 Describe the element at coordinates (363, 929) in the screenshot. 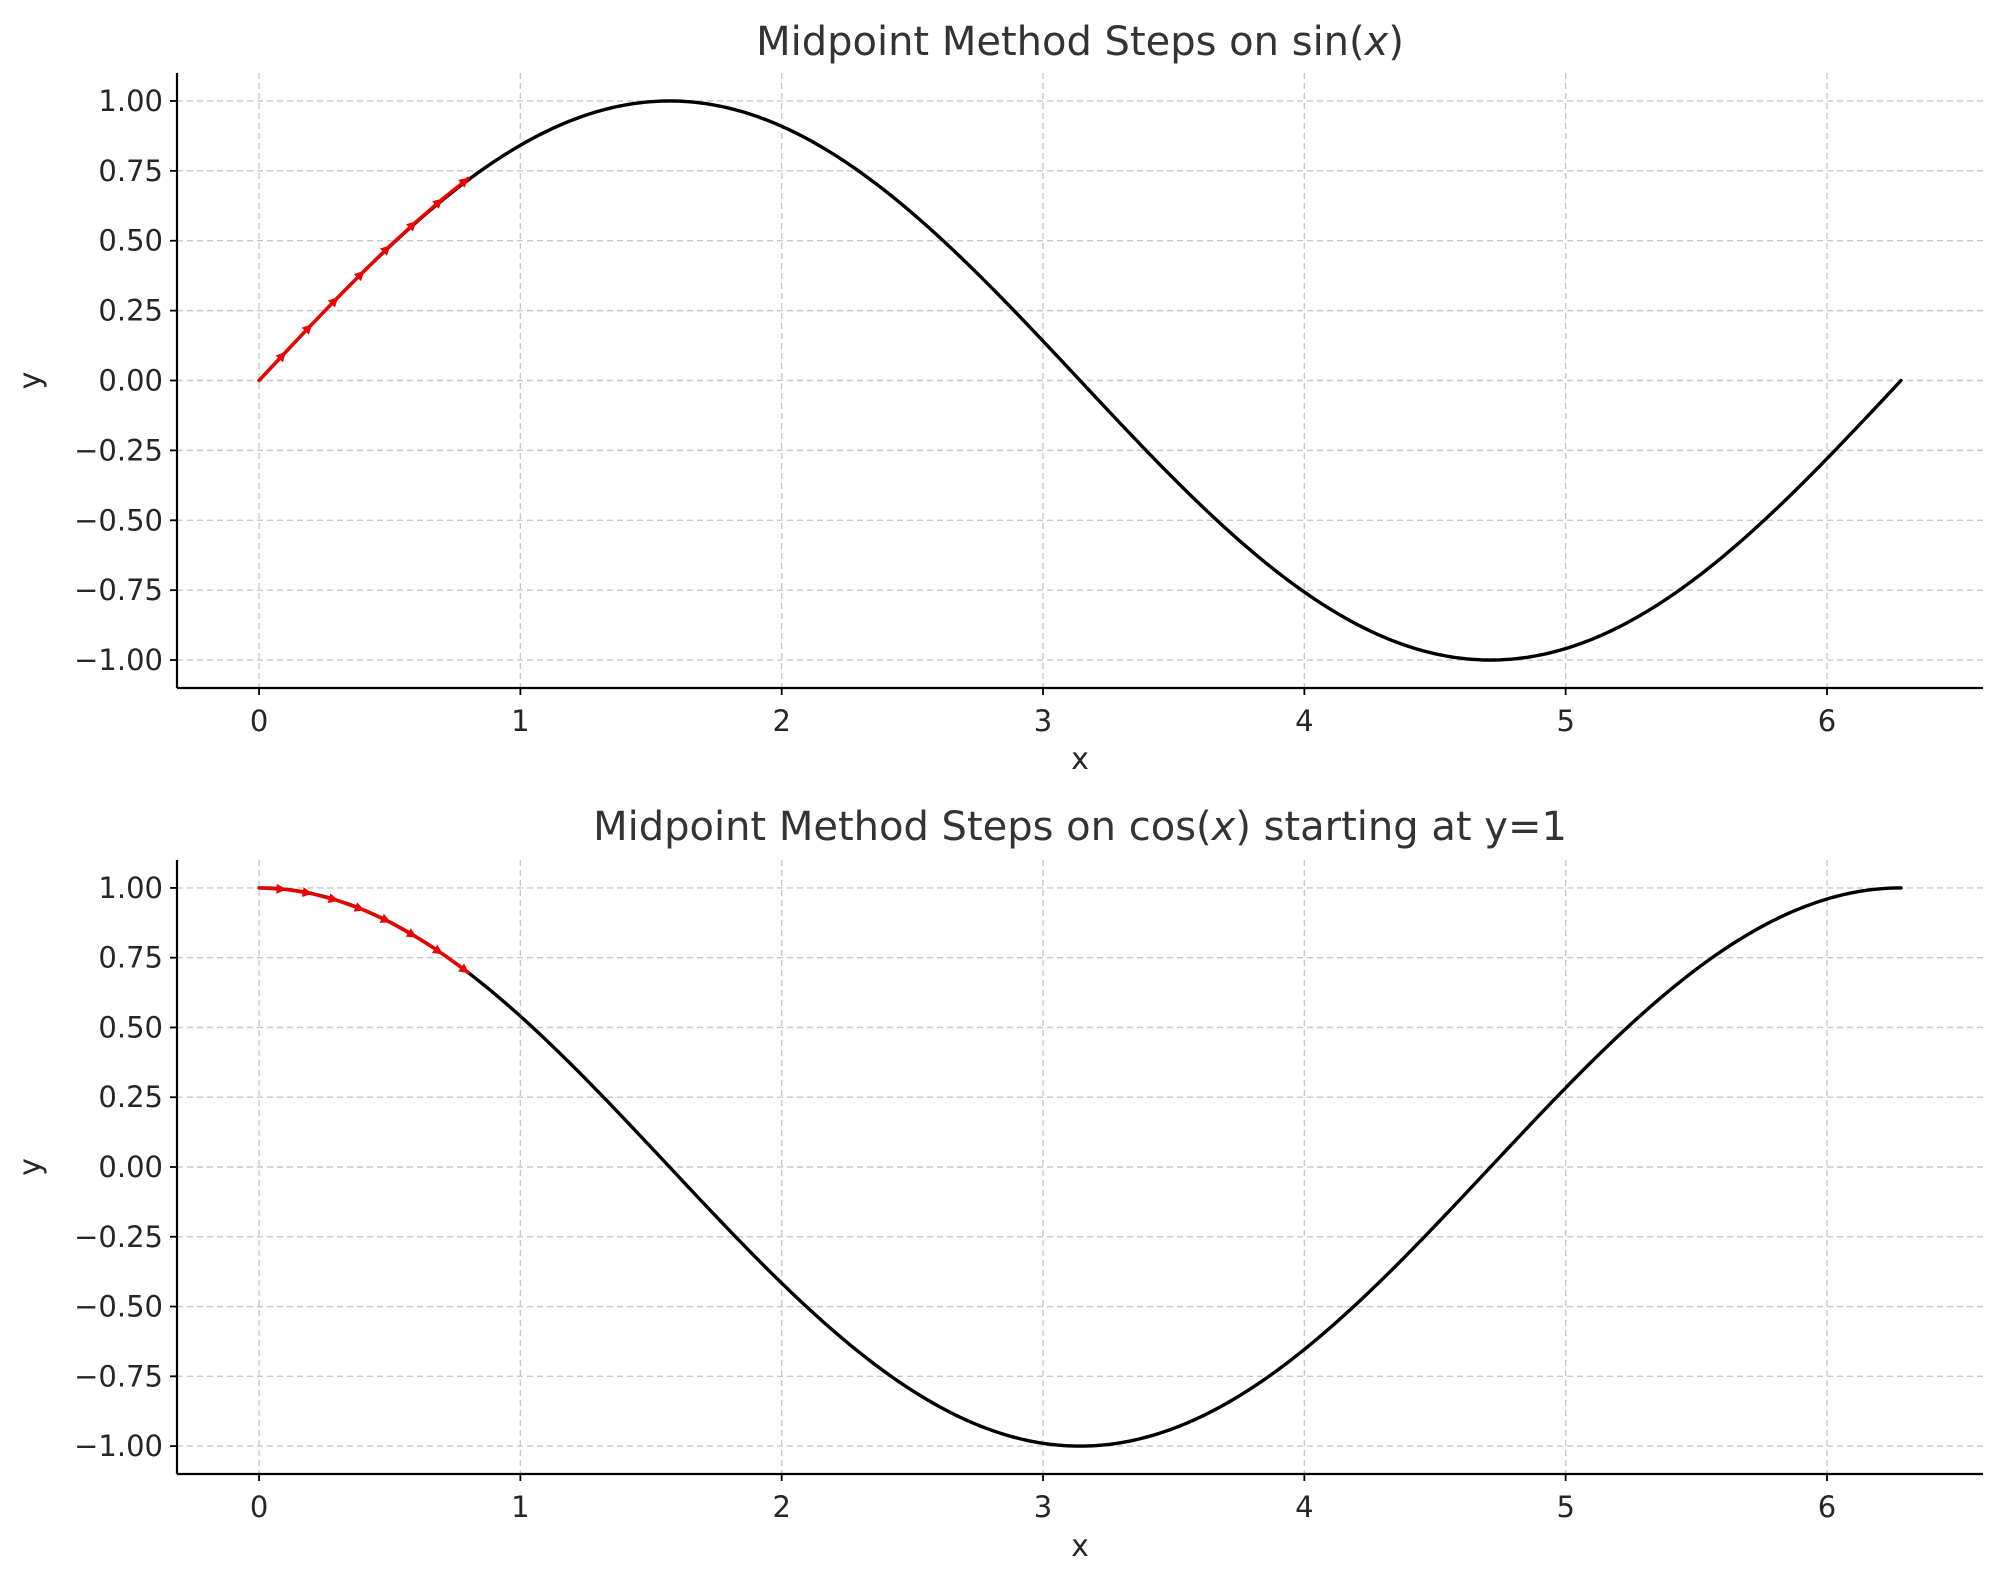

I see `cos-chart-steps-layer` at that location.